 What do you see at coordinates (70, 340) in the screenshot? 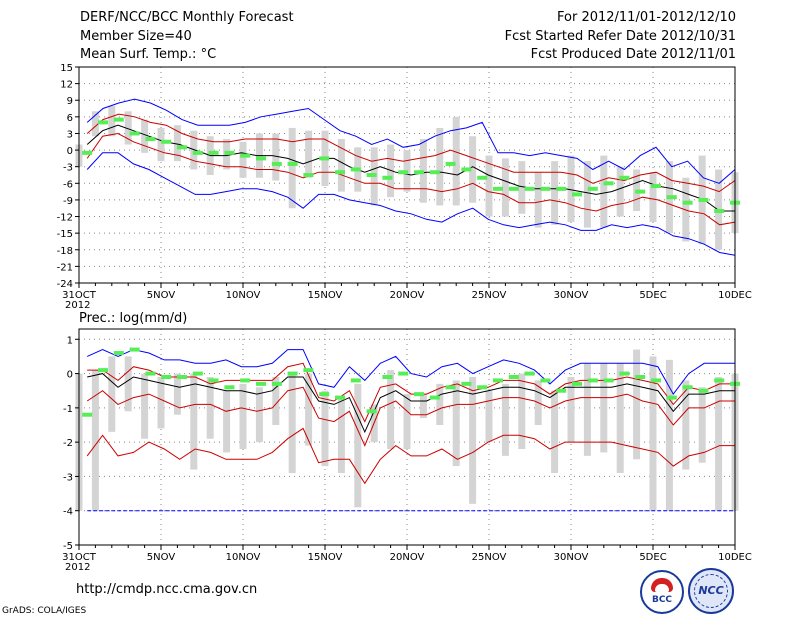
I see `y-tick-label: 1` at bounding box center [70, 340].